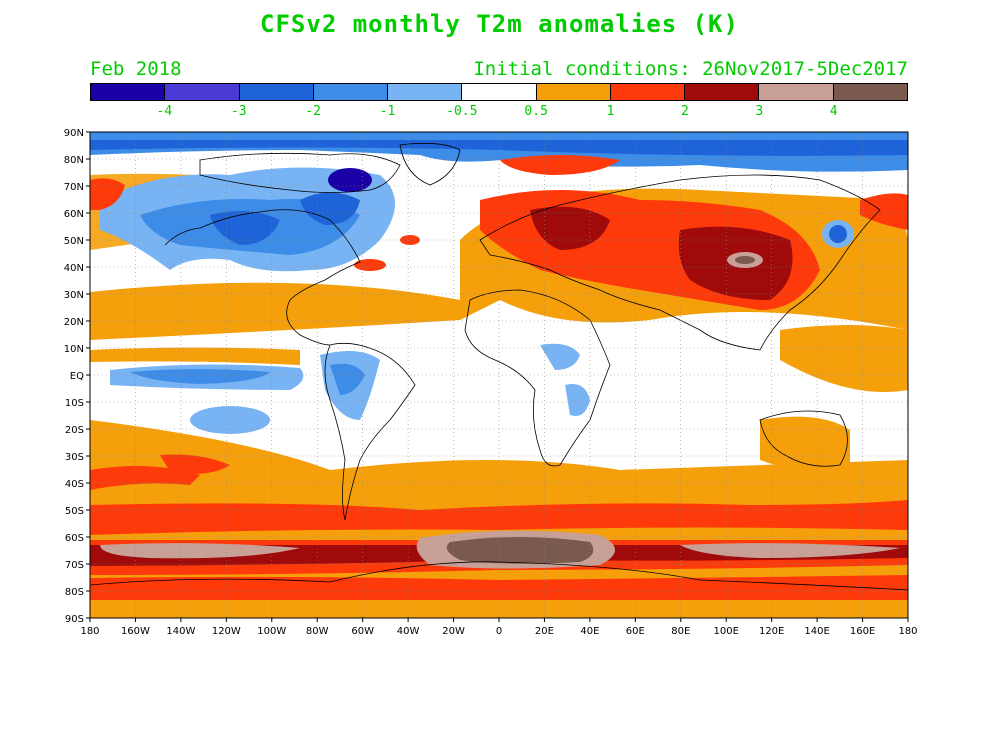 The height and width of the screenshot is (750, 999). What do you see at coordinates (387, 111) in the screenshot?
I see `colorbar-label: -1` at bounding box center [387, 111].